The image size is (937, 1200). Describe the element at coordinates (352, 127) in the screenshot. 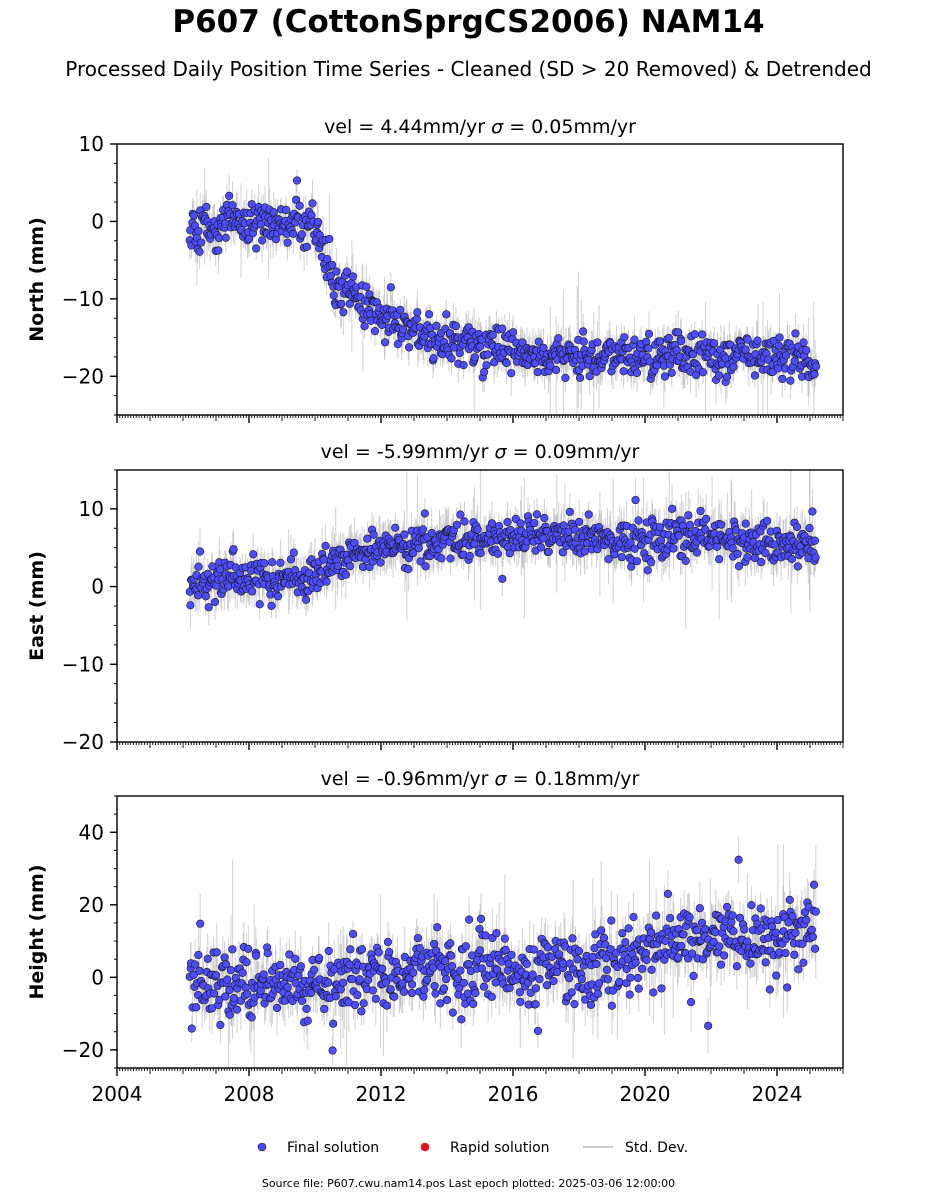

I see `velocity-prefix: vel =` at that location.